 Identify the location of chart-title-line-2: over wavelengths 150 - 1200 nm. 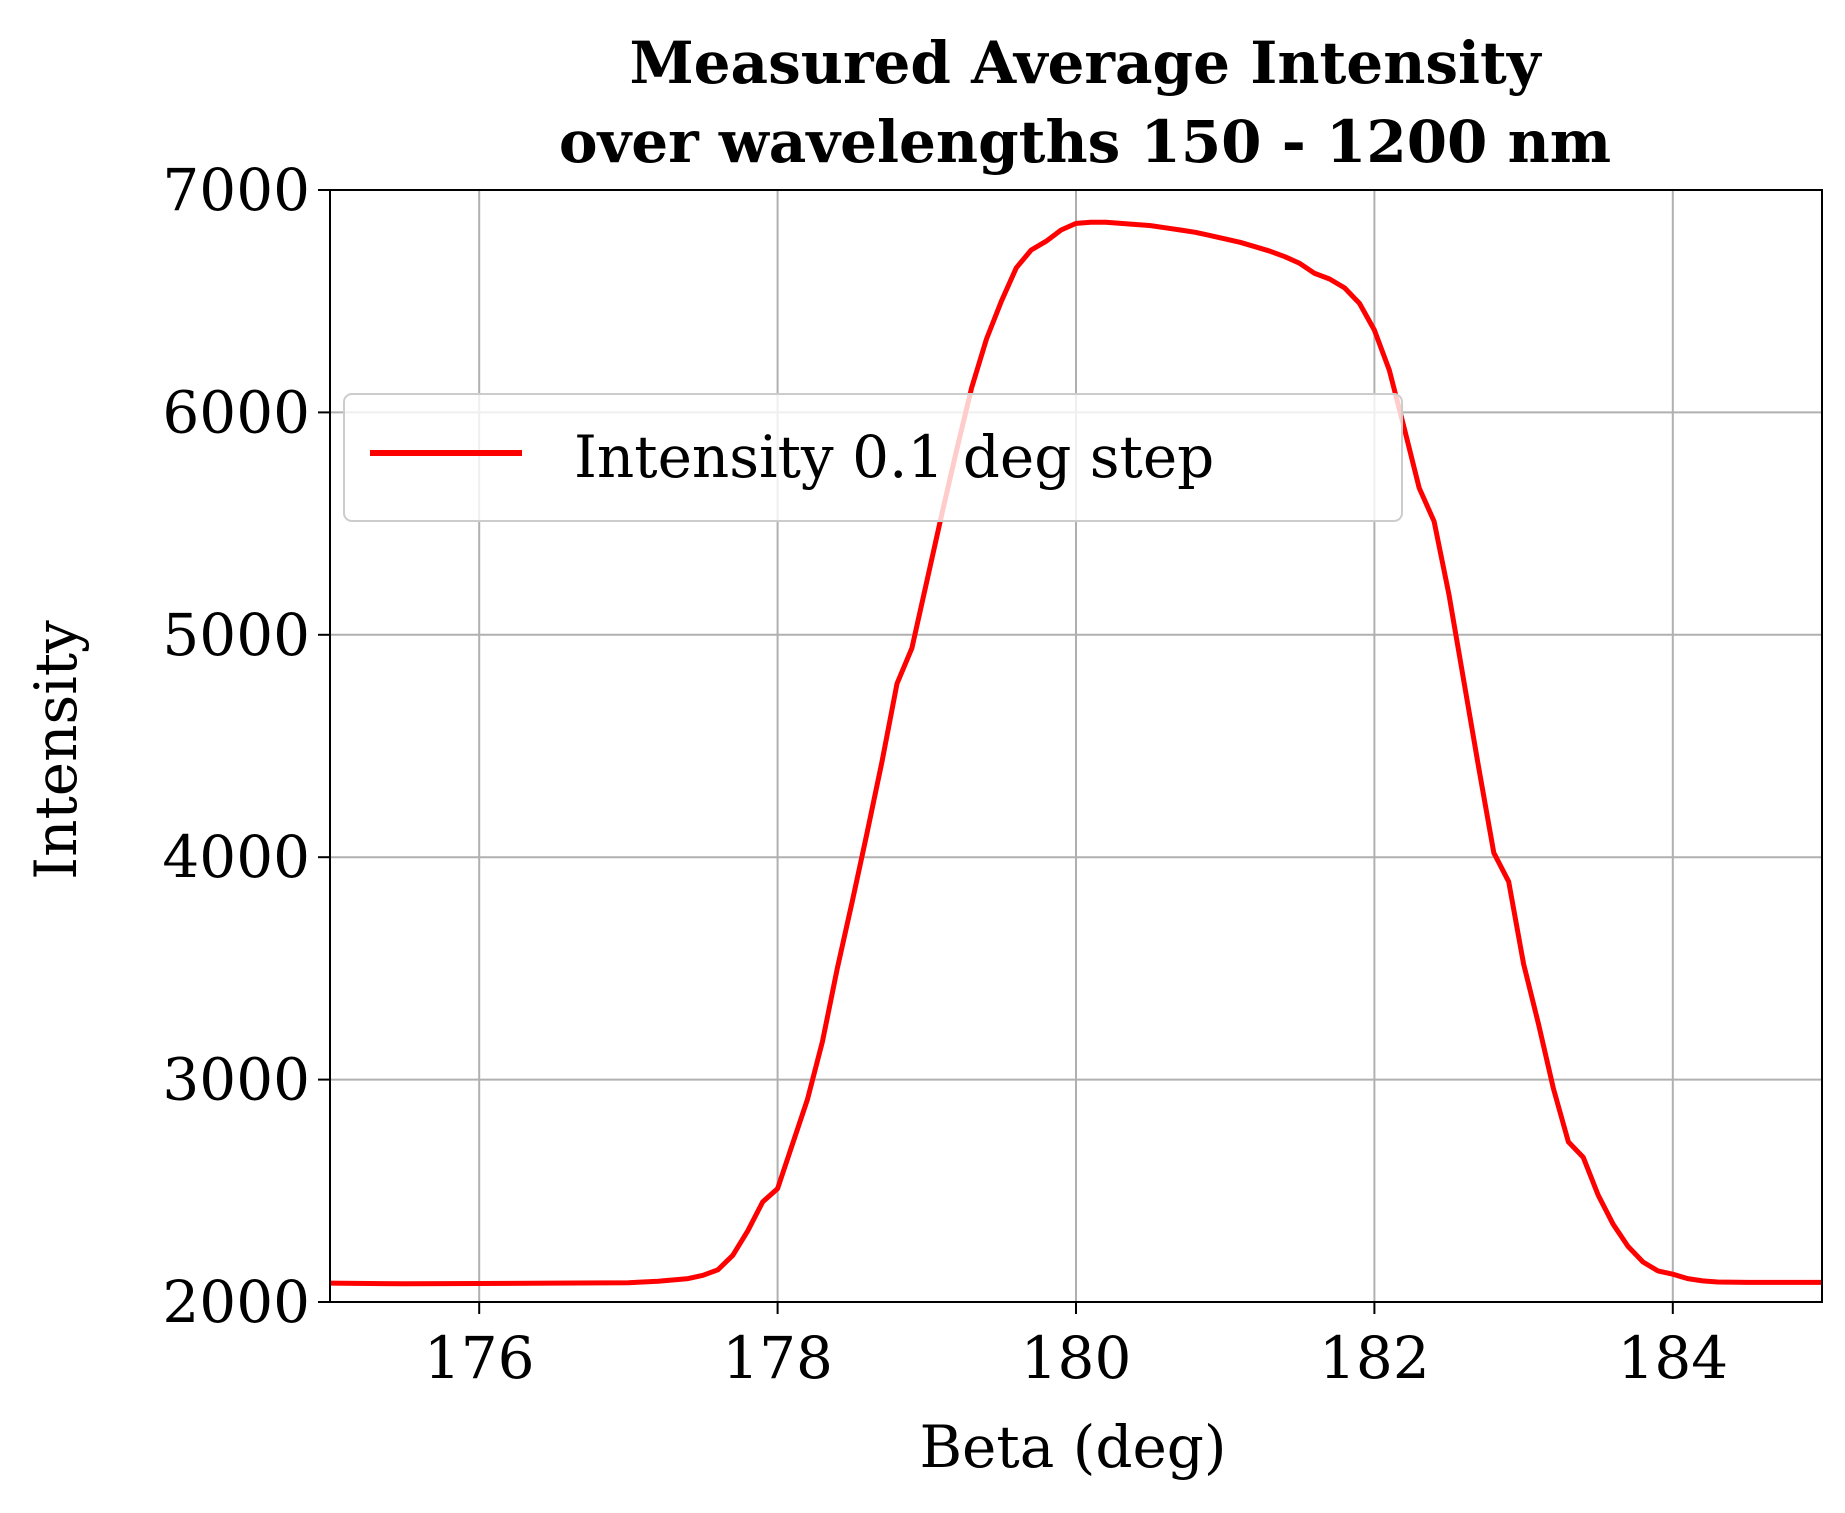
(1085, 142).